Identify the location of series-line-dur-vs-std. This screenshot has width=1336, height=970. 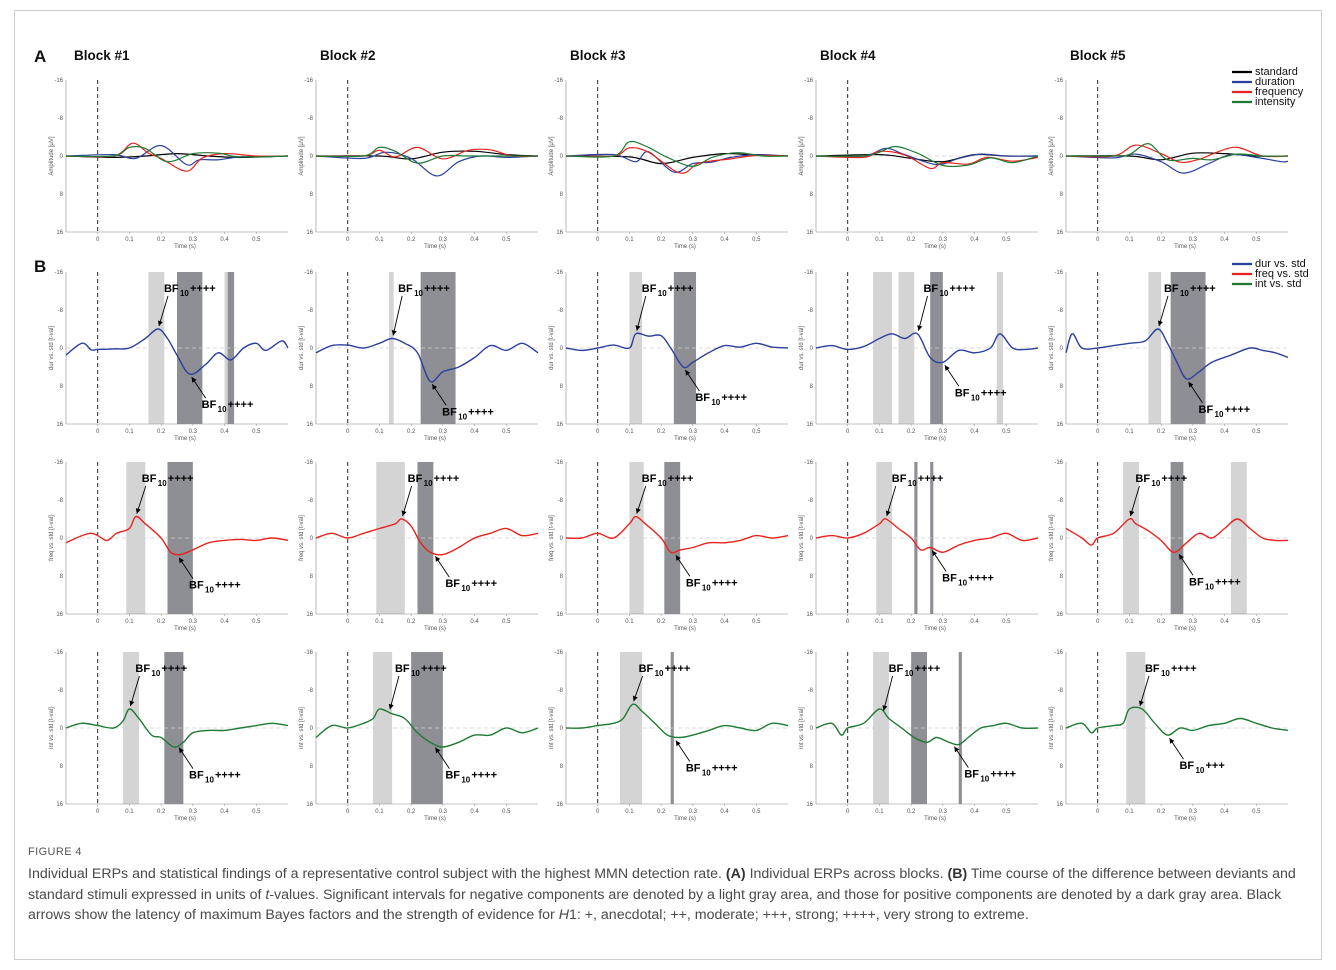
(677, 350).